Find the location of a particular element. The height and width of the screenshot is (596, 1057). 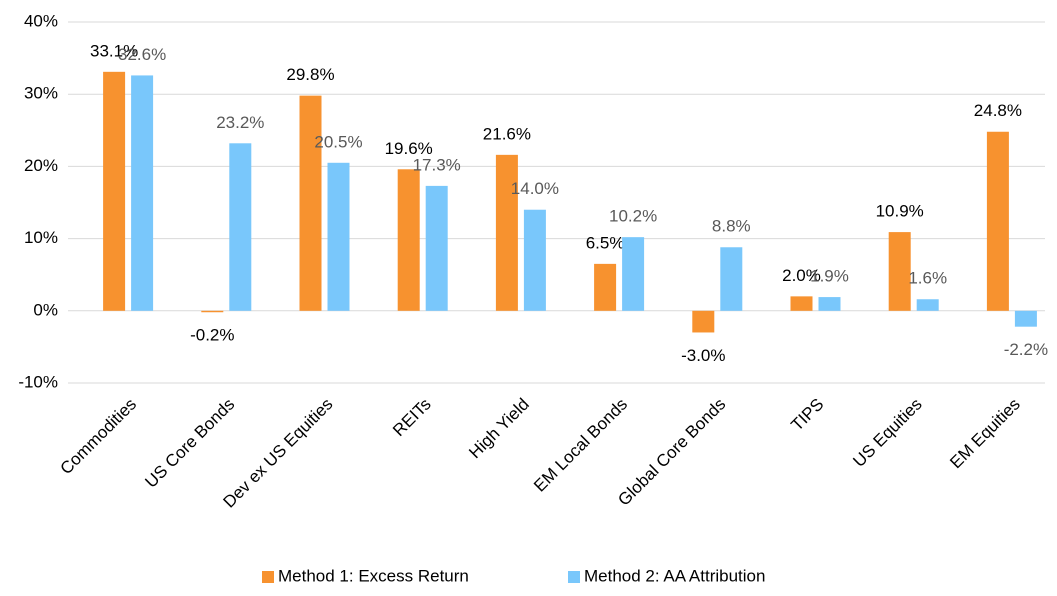

data-label: 23.2% is located at coordinates (240, 122).